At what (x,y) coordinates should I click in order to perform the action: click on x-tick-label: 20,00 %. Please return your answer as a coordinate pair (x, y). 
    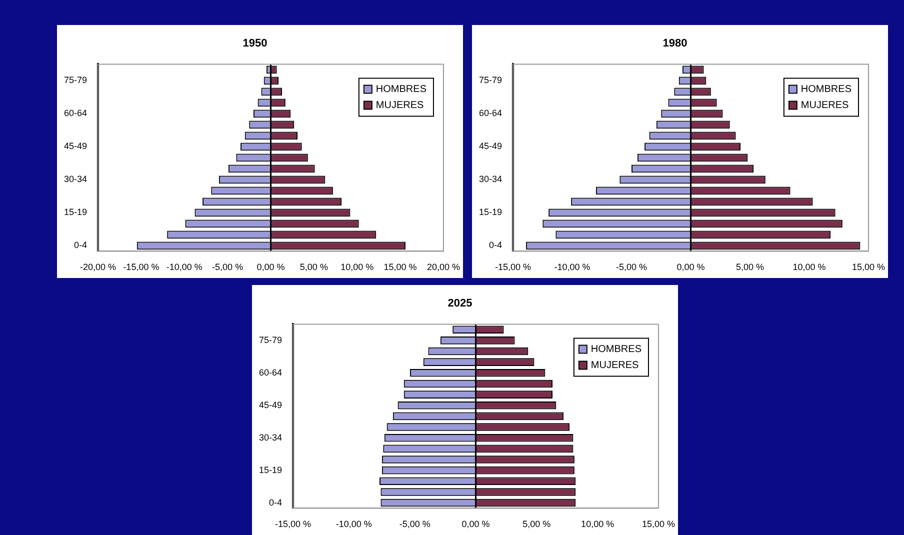
    Looking at the image, I should click on (443, 267).